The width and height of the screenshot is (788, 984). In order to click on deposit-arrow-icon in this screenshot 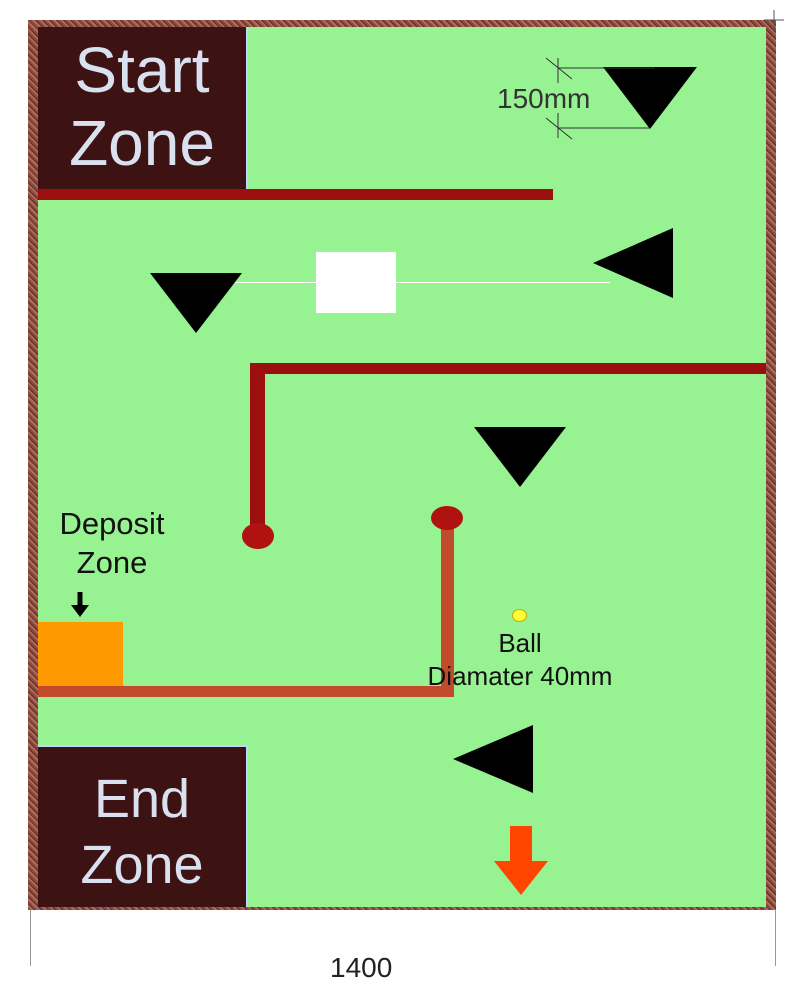, I will do `click(80, 604)`.